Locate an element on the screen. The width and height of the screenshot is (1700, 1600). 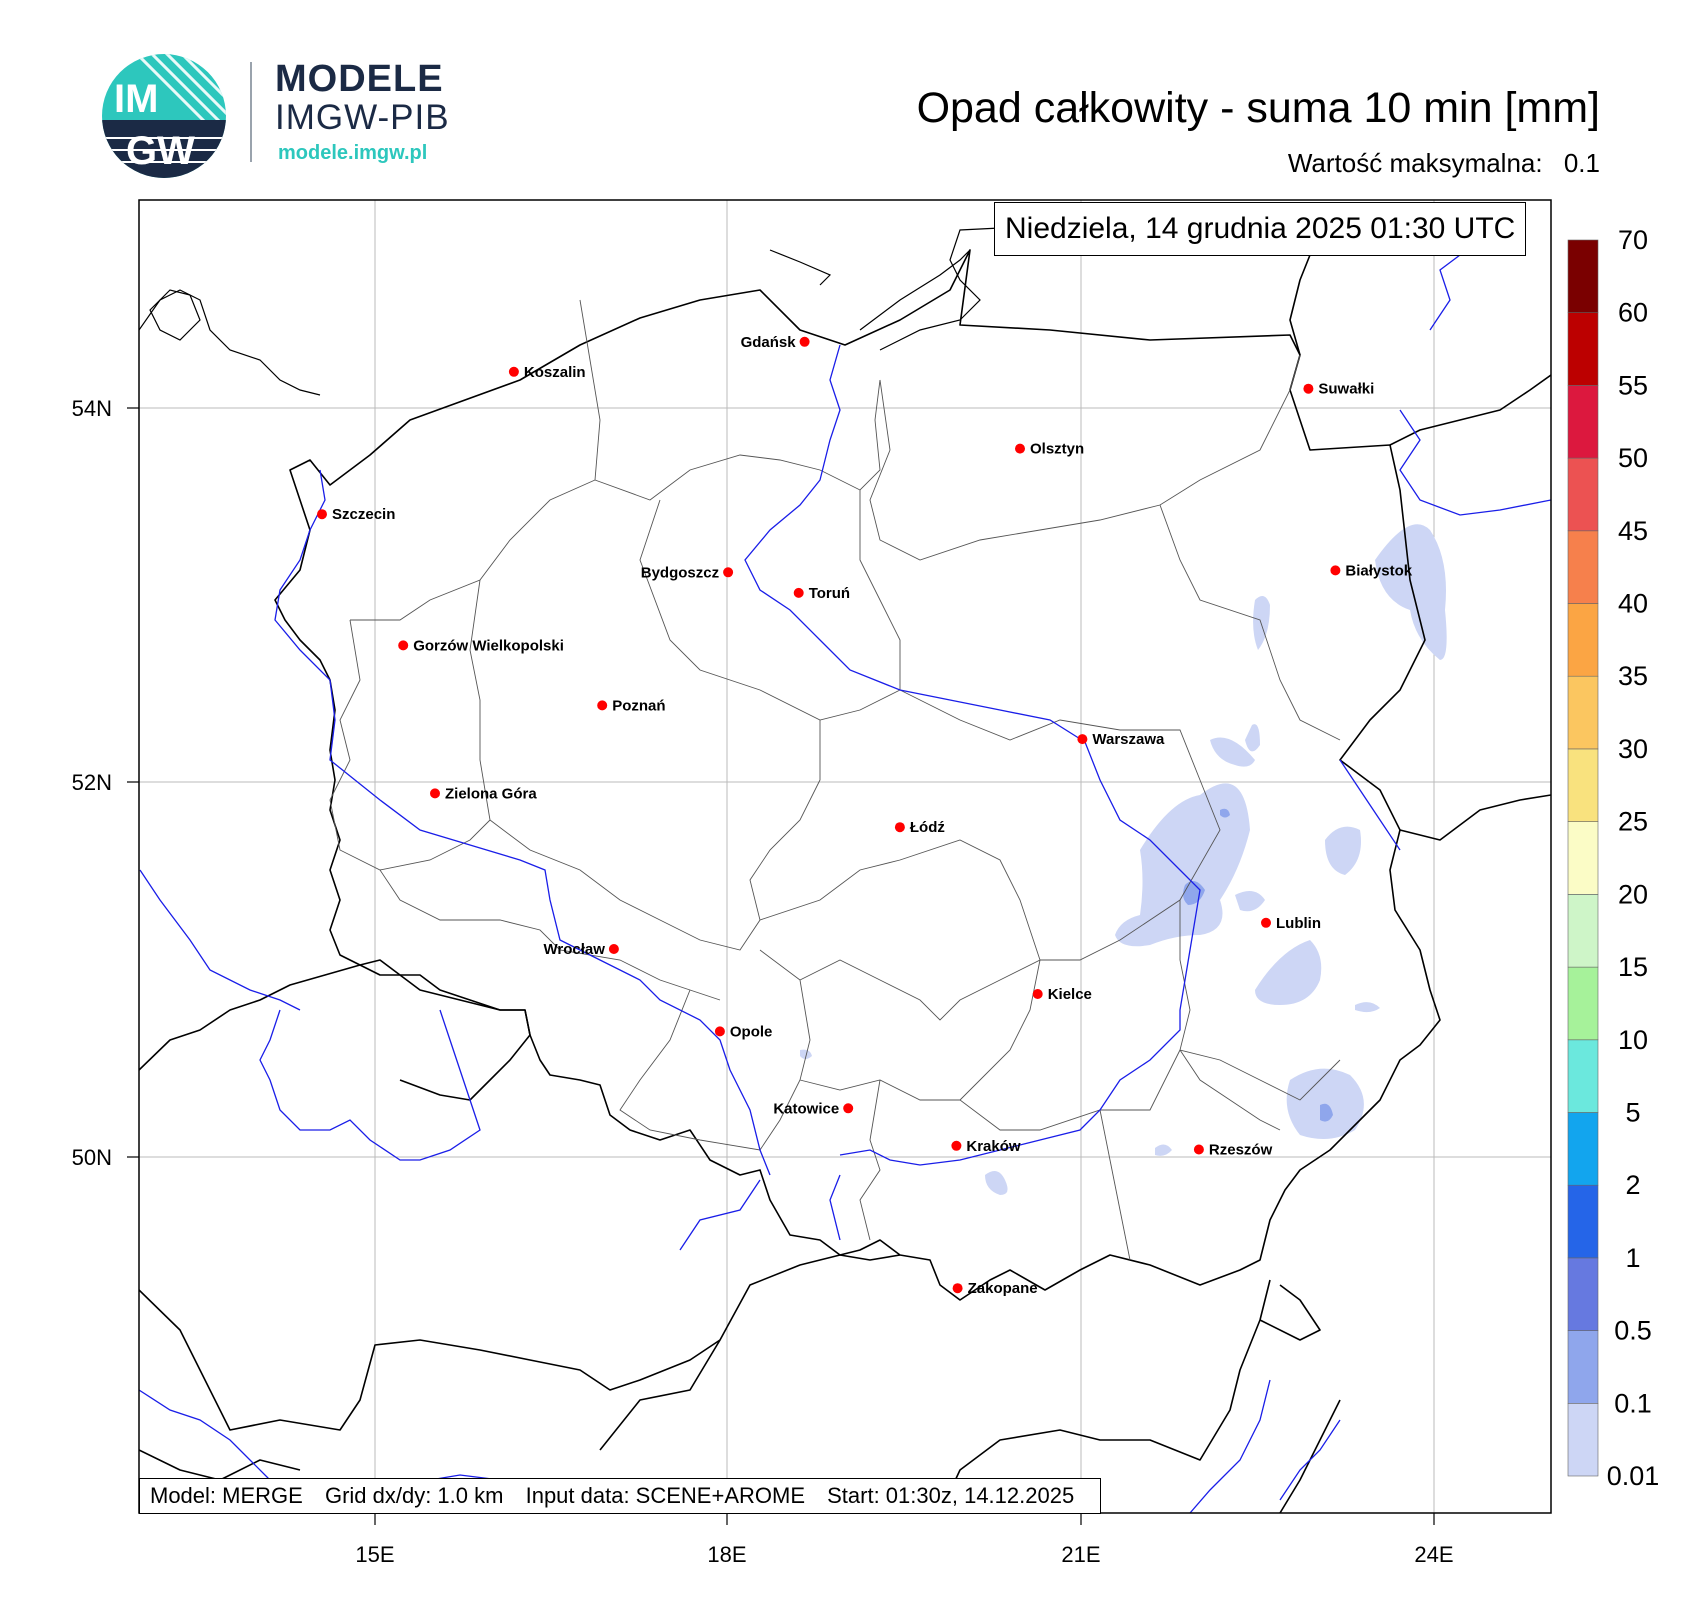
river-warta-czech is located at coordinates (310, 1015).